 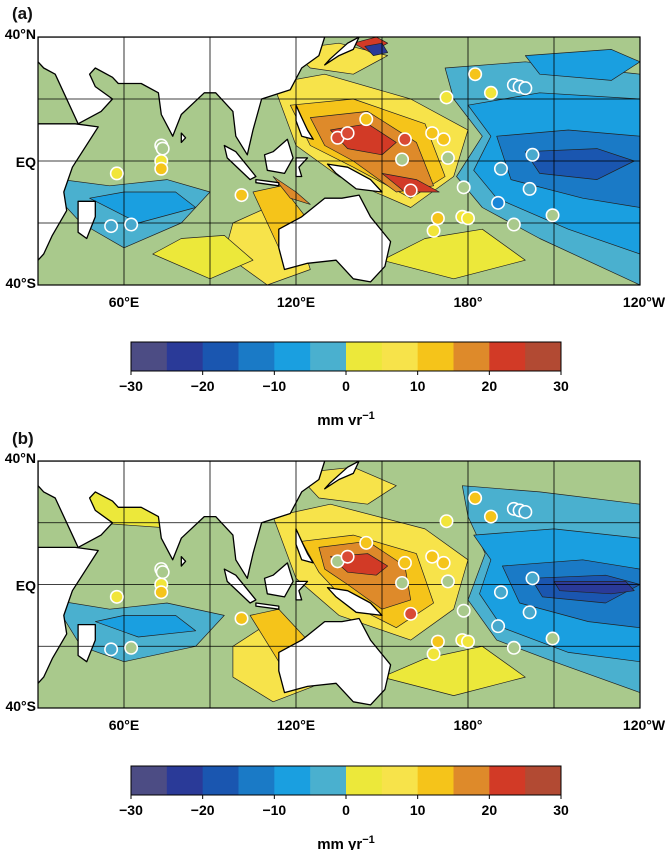 I want to click on colorbar-unit-label: mm yr−1, so click(x=346, y=417).